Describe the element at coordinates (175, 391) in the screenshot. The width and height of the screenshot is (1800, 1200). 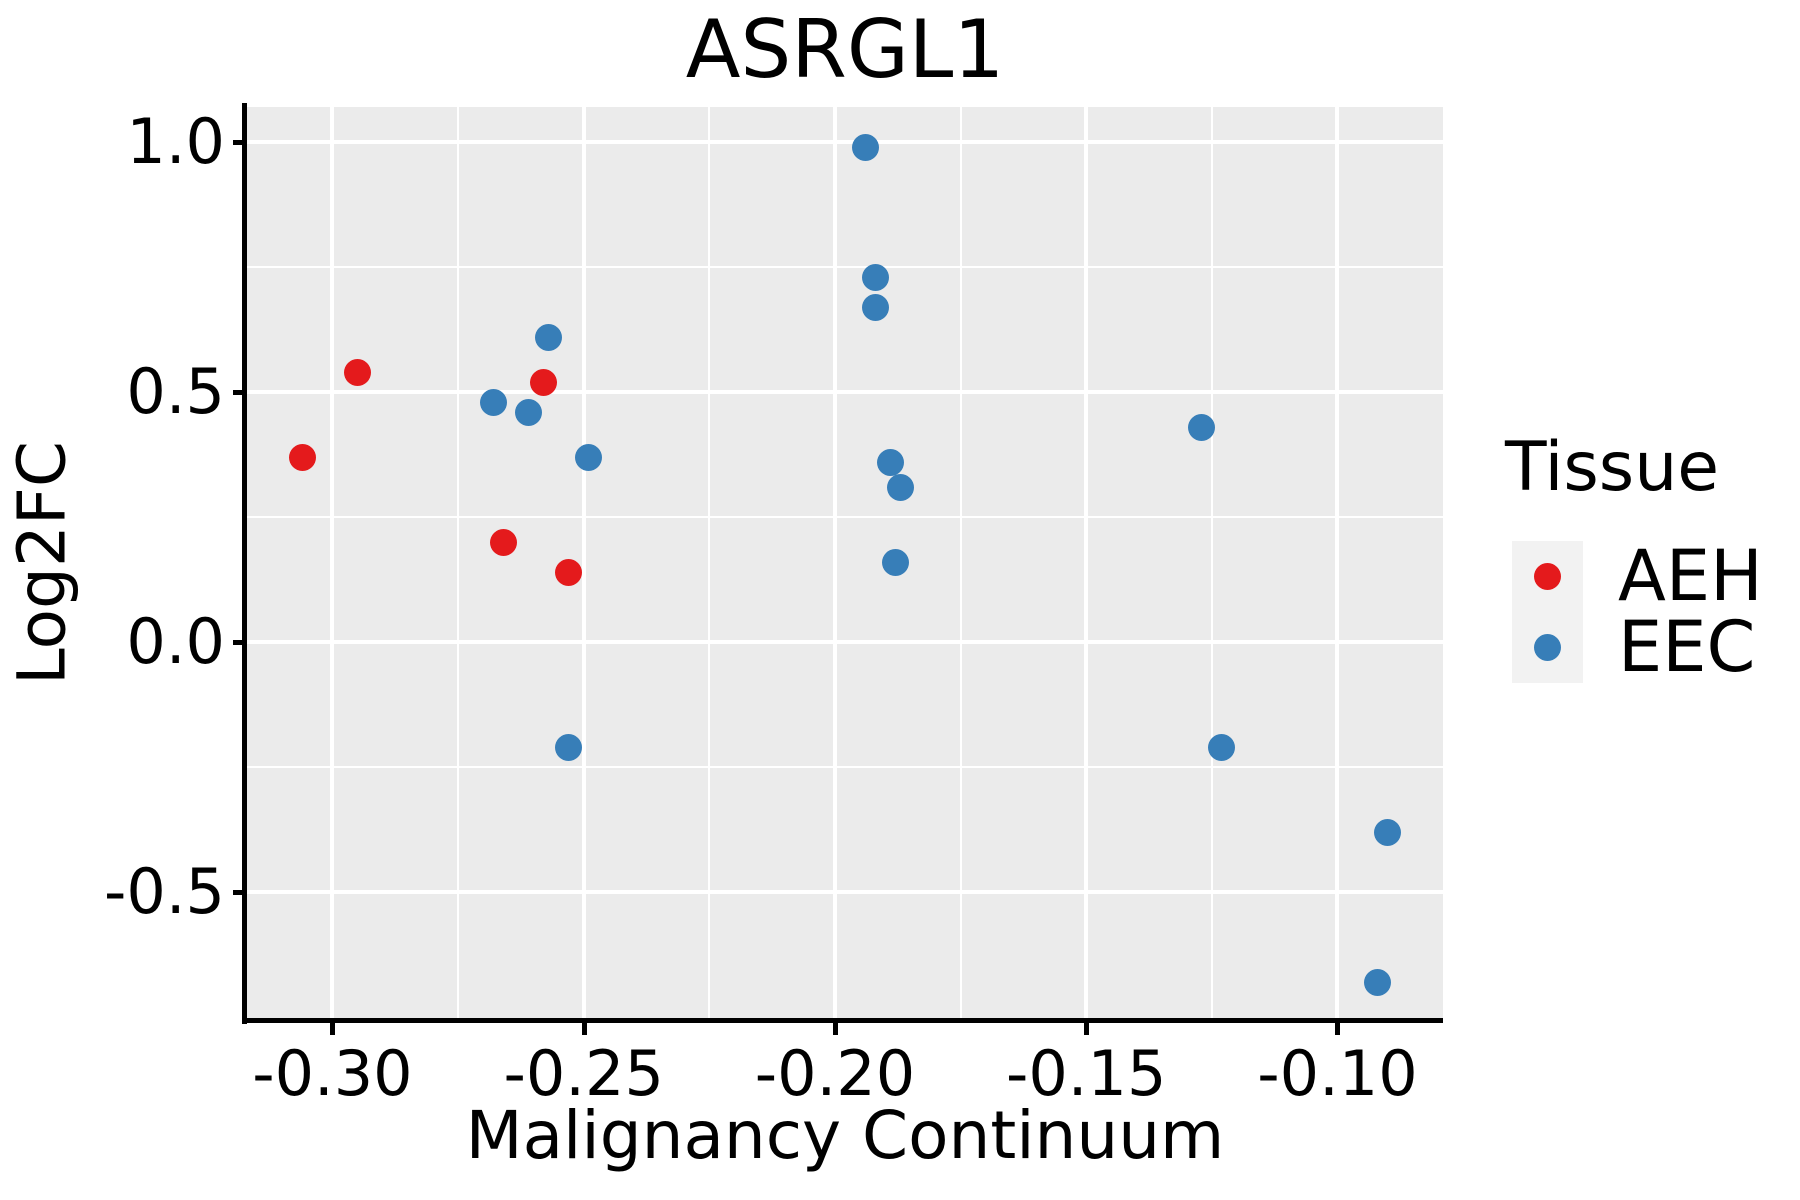
I see `y-tick-label: 0.5` at that location.